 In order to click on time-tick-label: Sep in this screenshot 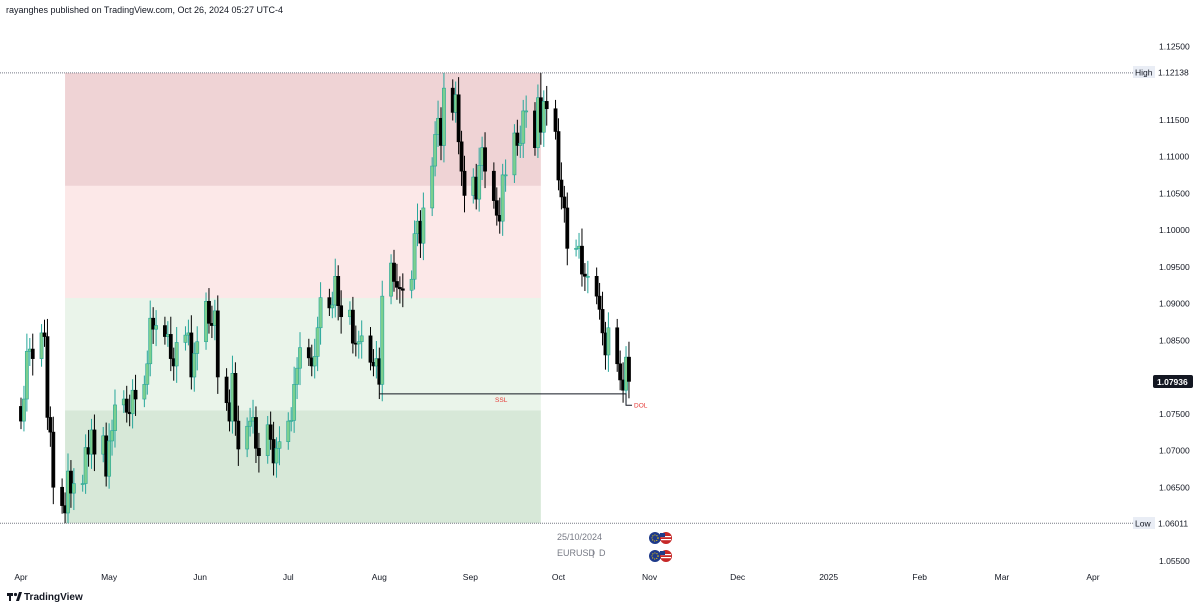, I will do `click(470, 577)`.